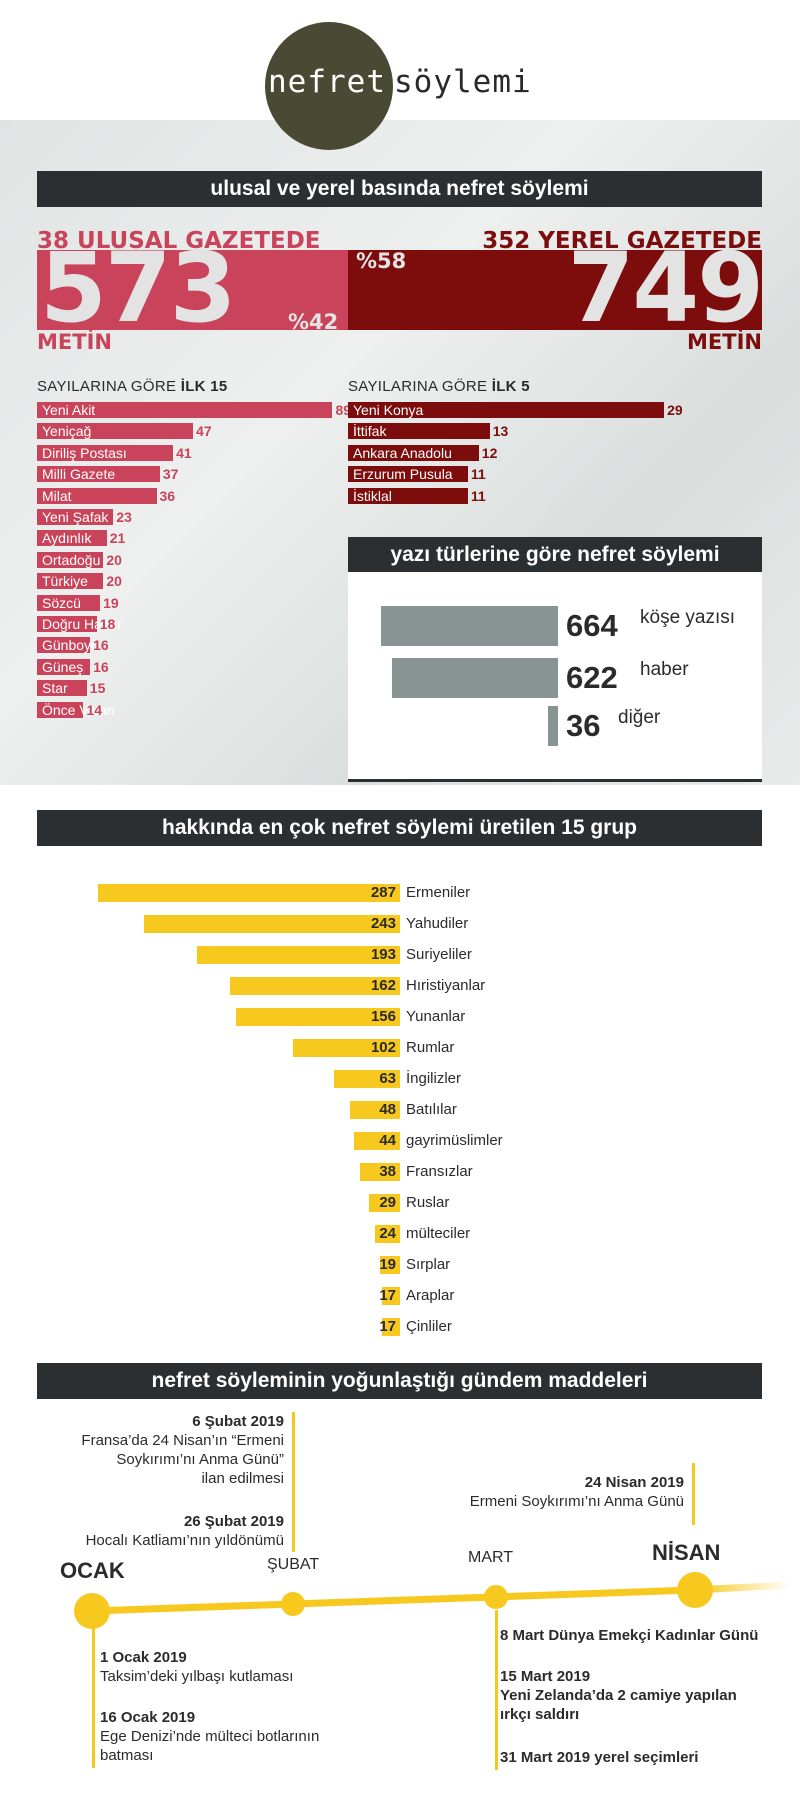  I want to click on national-newspaper-name: Yeni Akit, so click(69, 410).